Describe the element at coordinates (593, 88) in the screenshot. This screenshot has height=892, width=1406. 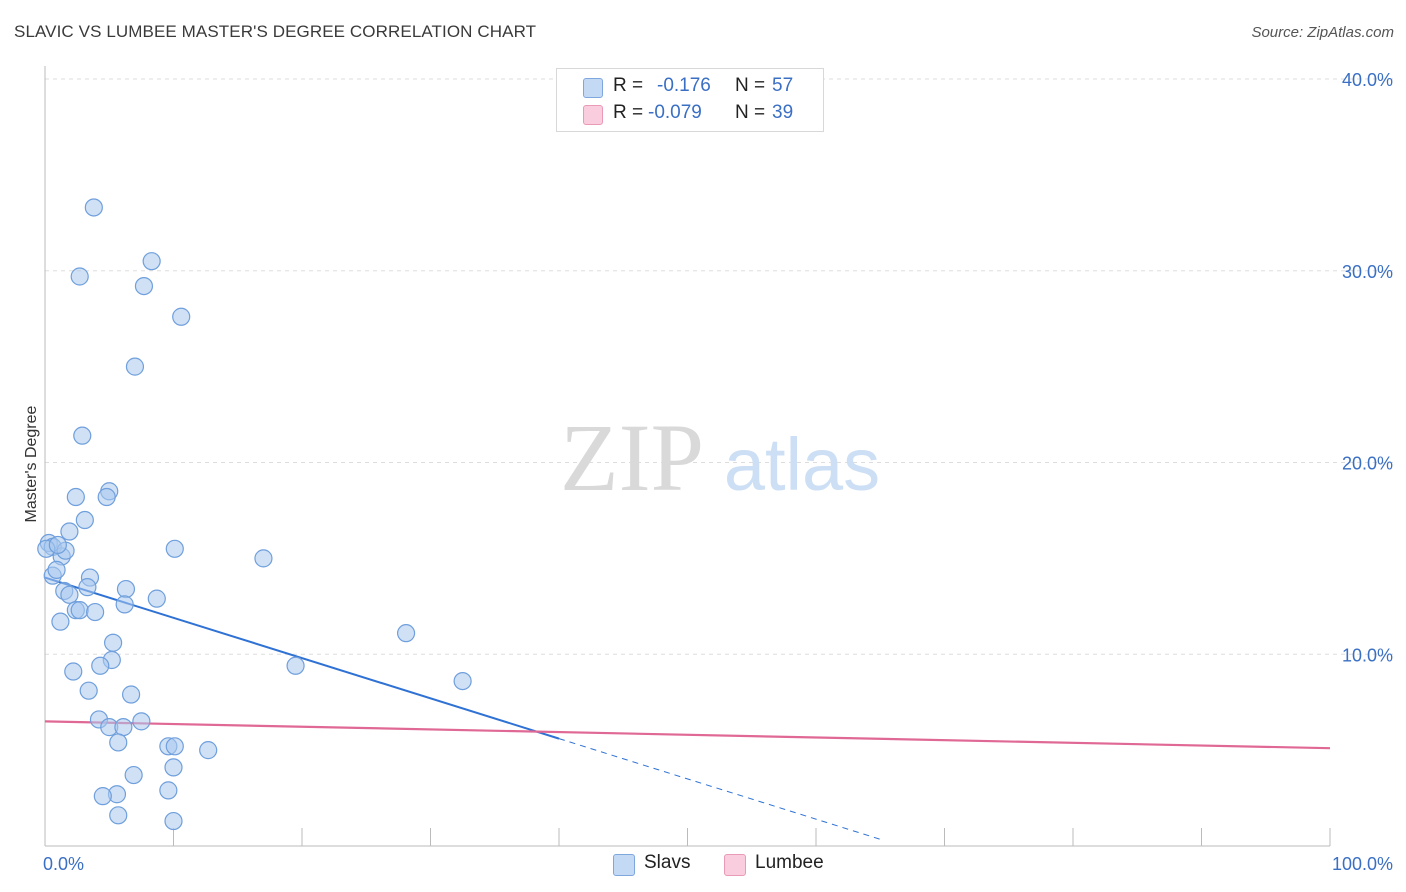
I see `slavs-swatch` at that location.